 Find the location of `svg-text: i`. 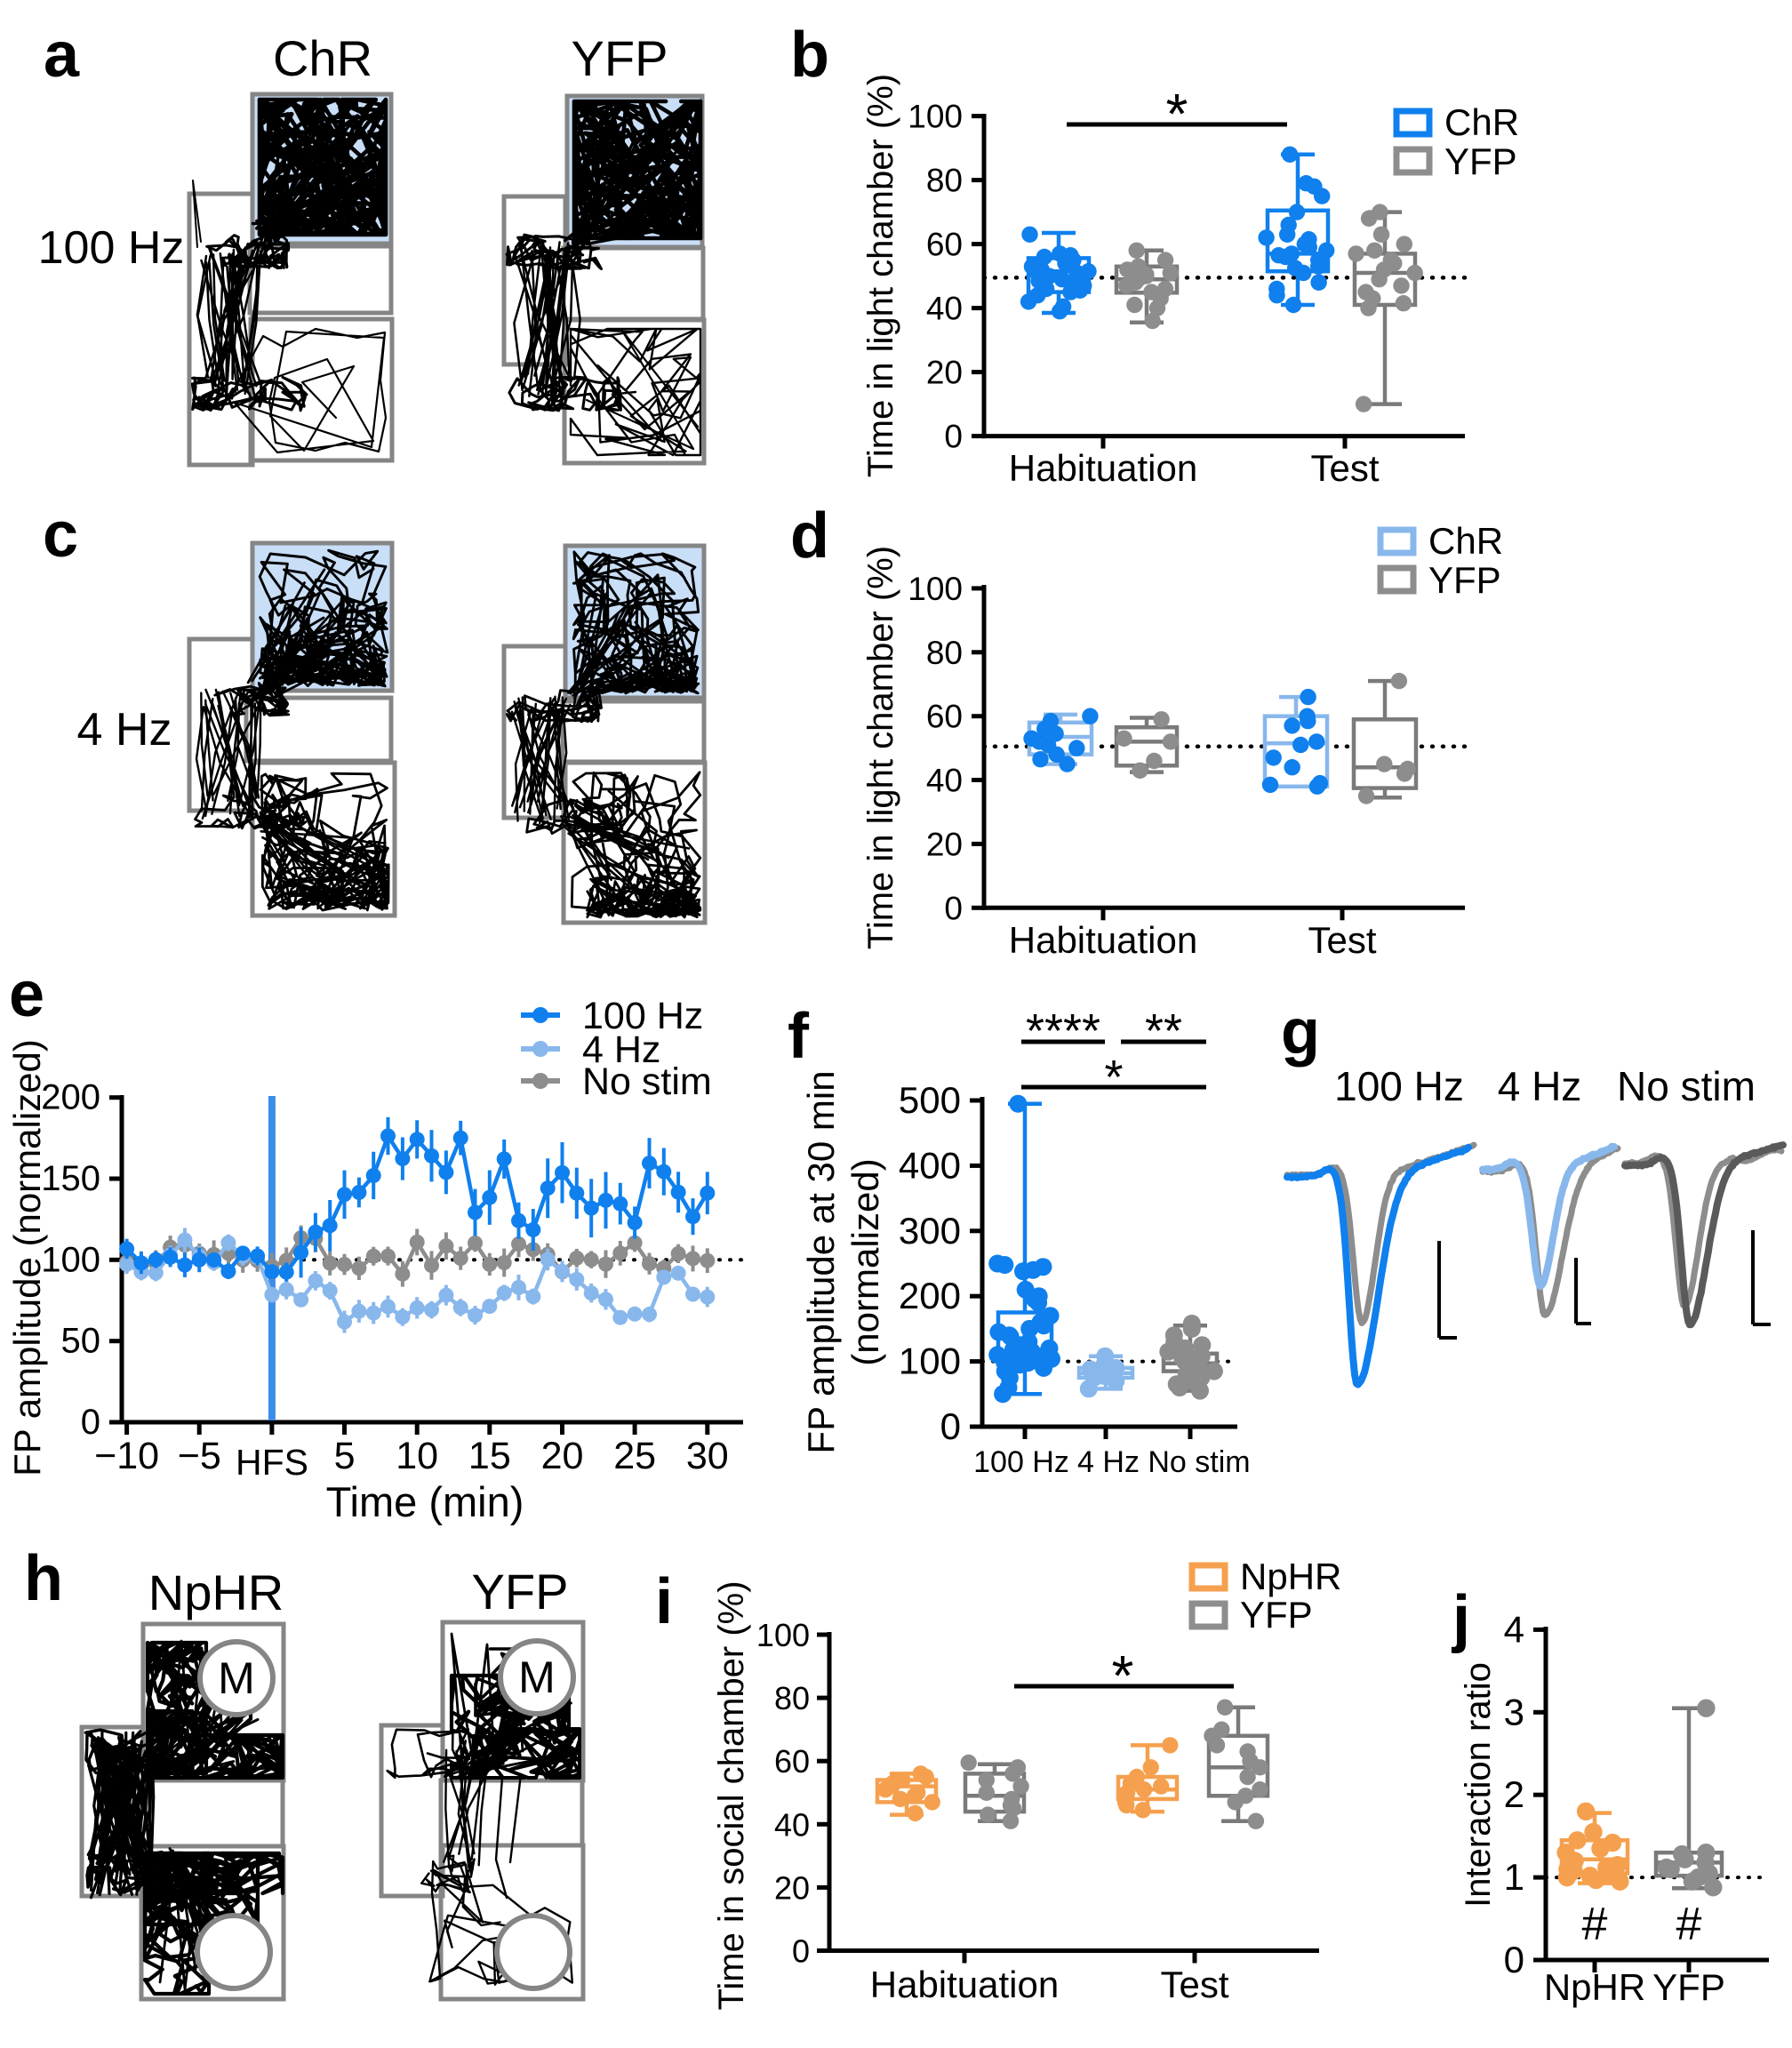

svg-text: i is located at coordinates (664, 1601).